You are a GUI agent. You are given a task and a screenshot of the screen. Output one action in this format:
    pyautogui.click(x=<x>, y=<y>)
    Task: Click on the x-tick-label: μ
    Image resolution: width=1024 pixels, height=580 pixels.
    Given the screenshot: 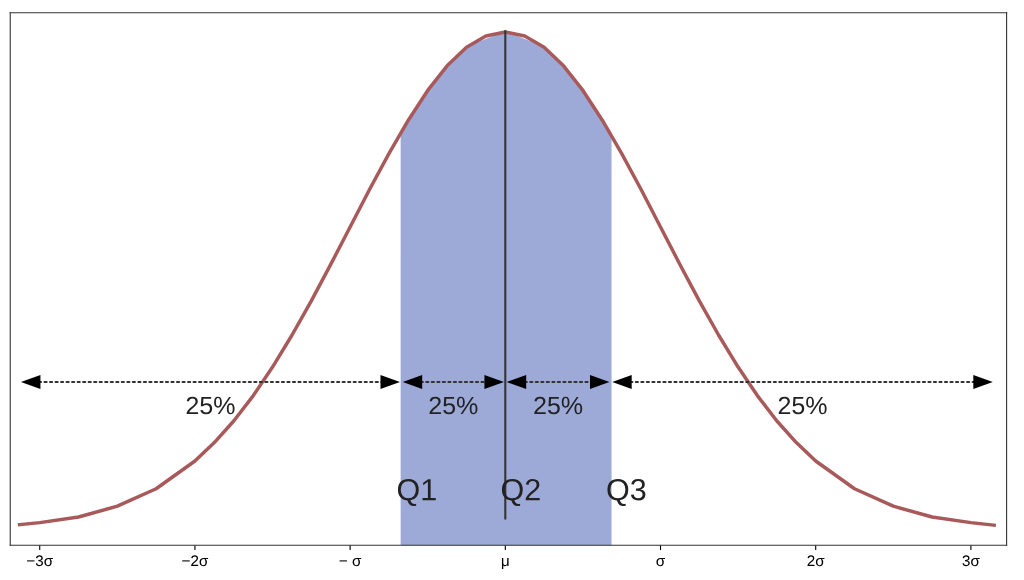 What is the action you would take?
    pyautogui.click(x=505, y=563)
    